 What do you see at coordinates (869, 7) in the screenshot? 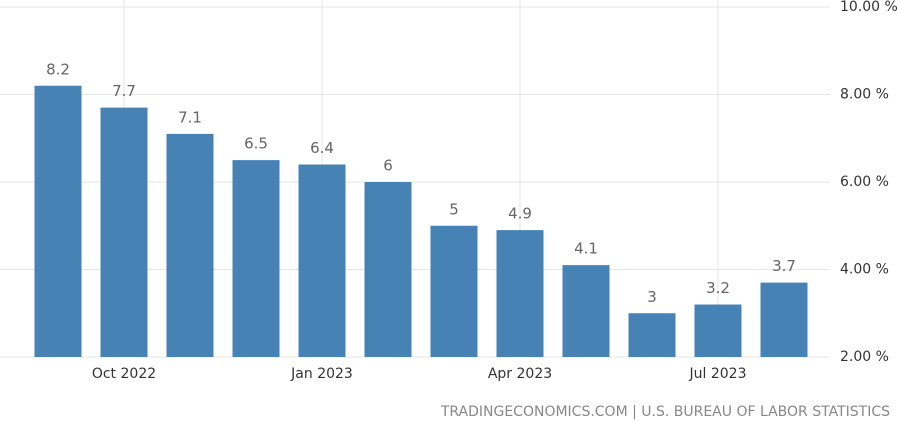
I see `y-tick-label: 10.00 %` at bounding box center [869, 7].